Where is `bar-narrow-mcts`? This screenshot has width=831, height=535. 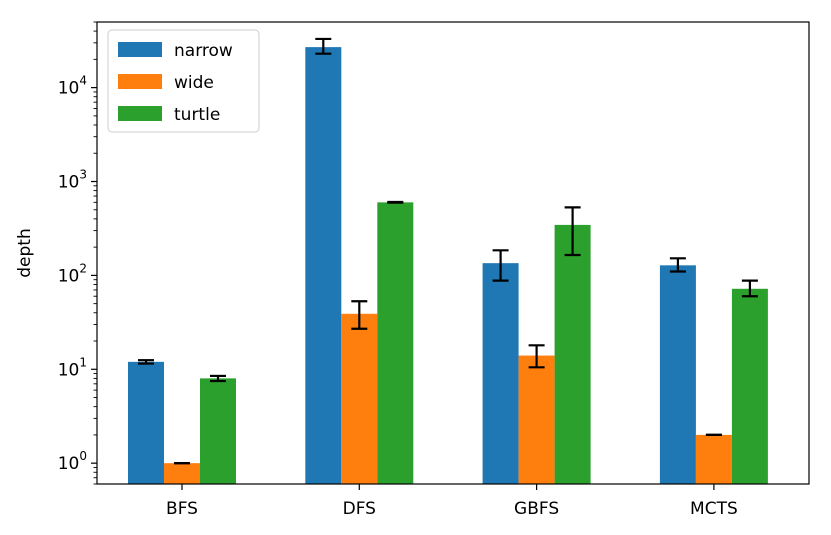
bar-narrow-mcts is located at coordinates (677, 374).